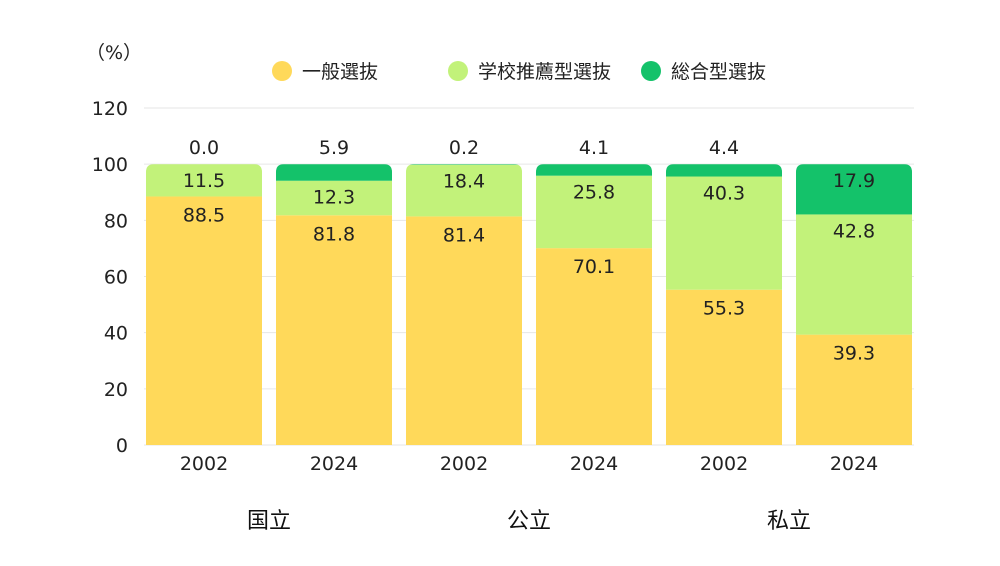 The width and height of the screenshot is (1000, 566). What do you see at coordinates (204, 148) in the screenshot?
I see `data-label: 0.0` at bounding box center [204, 148].